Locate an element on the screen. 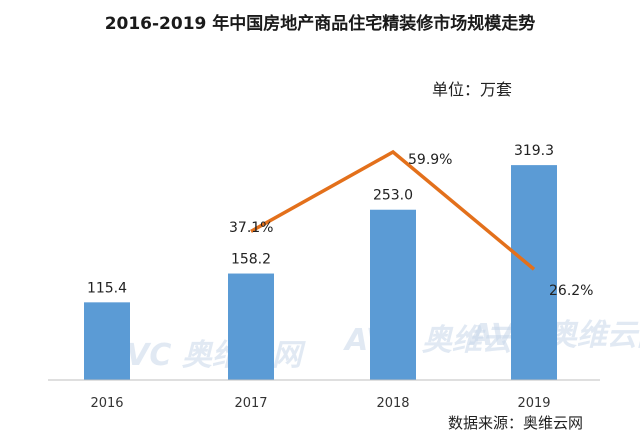  bar-label-2016: 115.4 is located at coordinates (107, 288).